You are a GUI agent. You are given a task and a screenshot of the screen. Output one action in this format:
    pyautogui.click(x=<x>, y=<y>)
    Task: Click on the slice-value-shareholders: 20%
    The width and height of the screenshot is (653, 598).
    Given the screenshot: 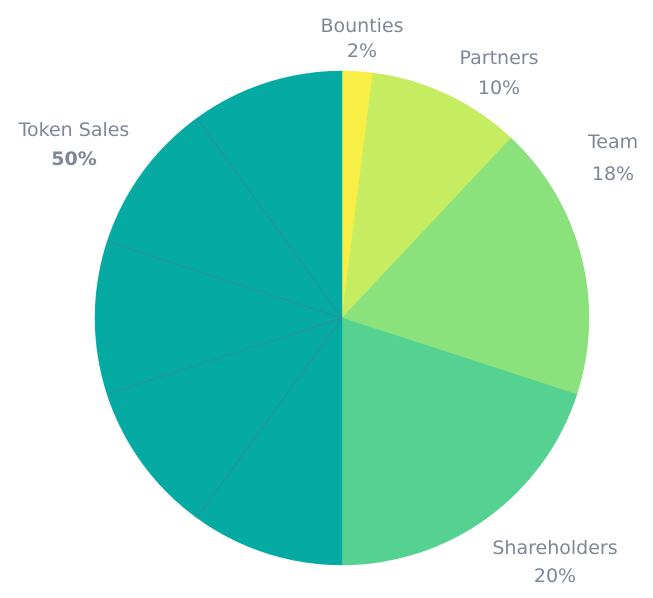 What is the action you would take?
    pyautogui.click(x=555, y=576)
    